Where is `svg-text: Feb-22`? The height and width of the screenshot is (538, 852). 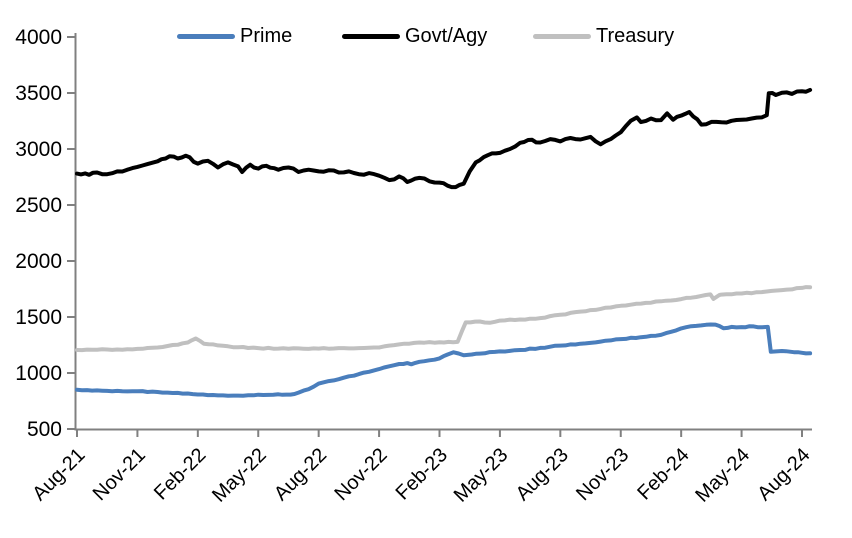
svg-text: Feb-22 is located at coordinates (180, 474).